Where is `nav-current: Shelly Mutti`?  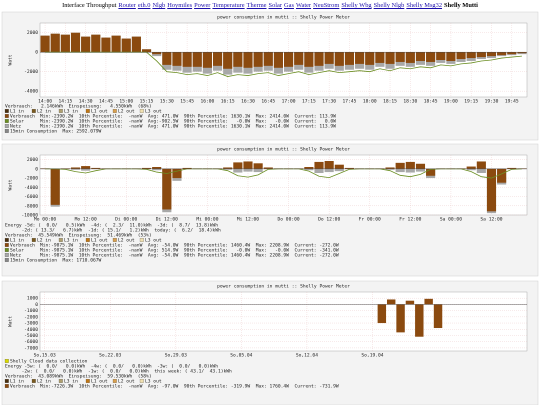
nav-current: Shelly Mutti is located at coordinates (461, 5).